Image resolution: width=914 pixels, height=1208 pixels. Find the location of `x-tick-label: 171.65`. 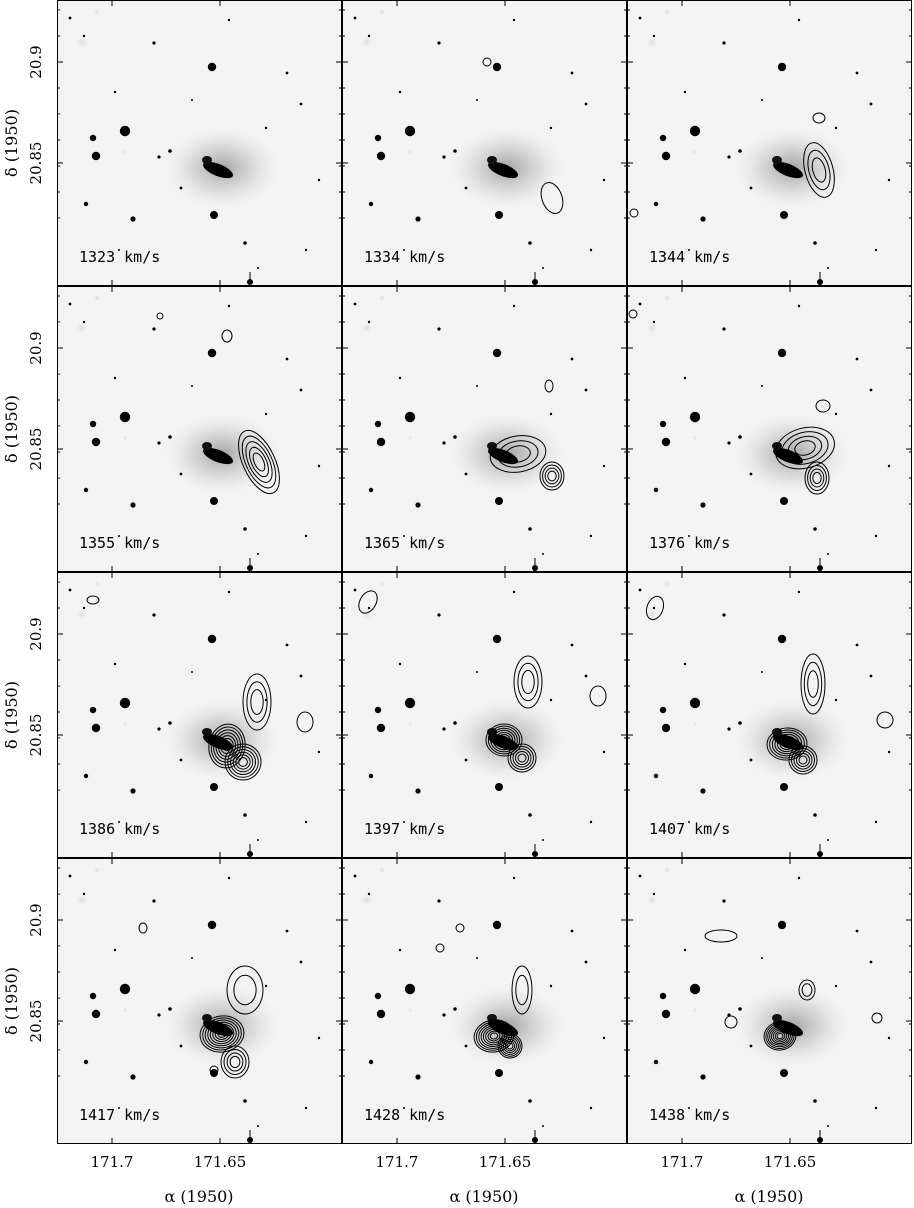

x-tick-label: 171.65 is located at coordinates (505, 1162).